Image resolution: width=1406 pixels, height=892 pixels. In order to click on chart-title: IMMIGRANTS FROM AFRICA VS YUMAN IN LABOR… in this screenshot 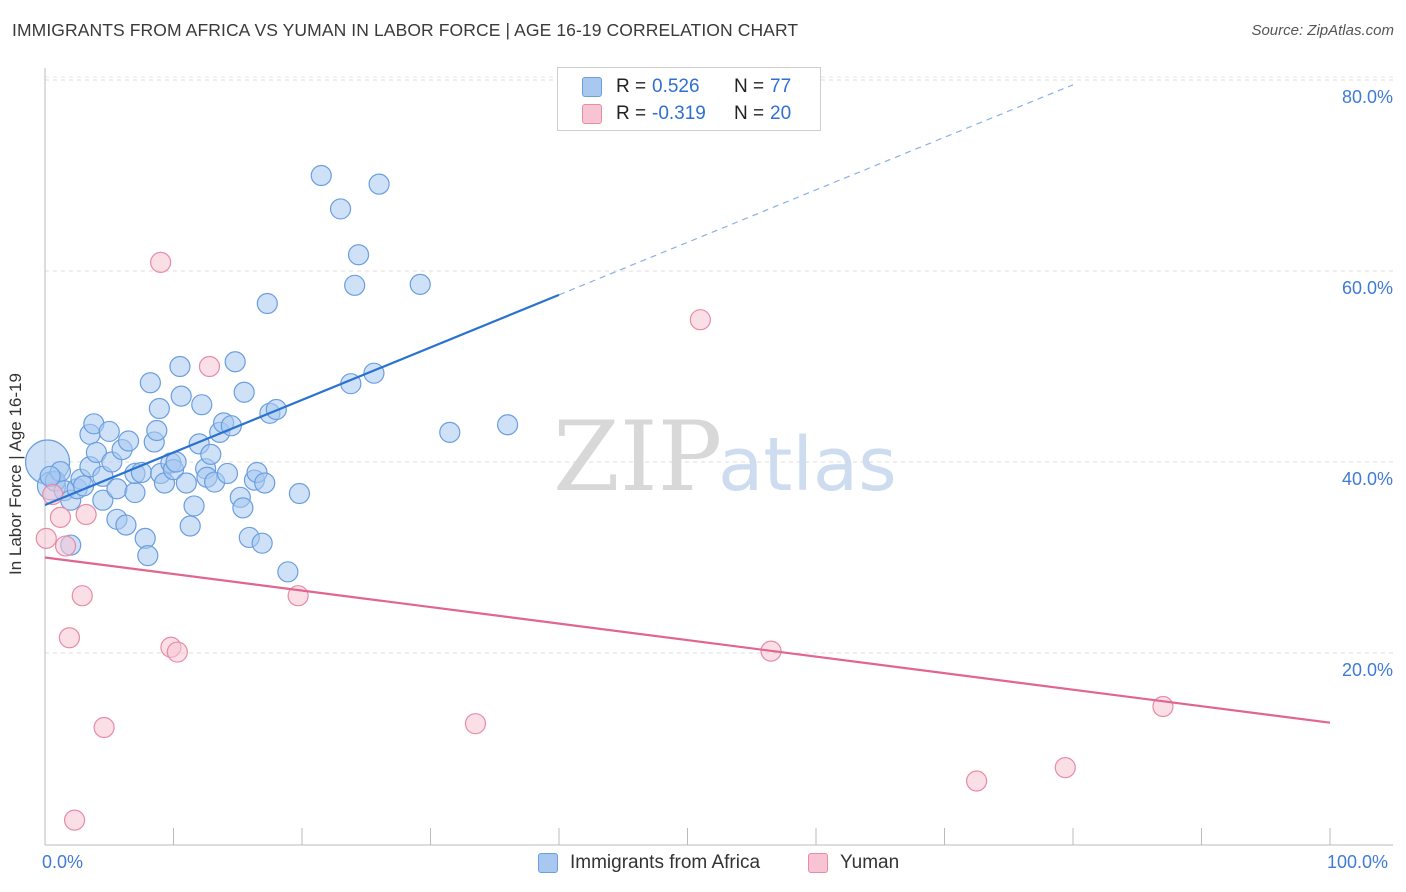, I will do `click(405, 30)`.